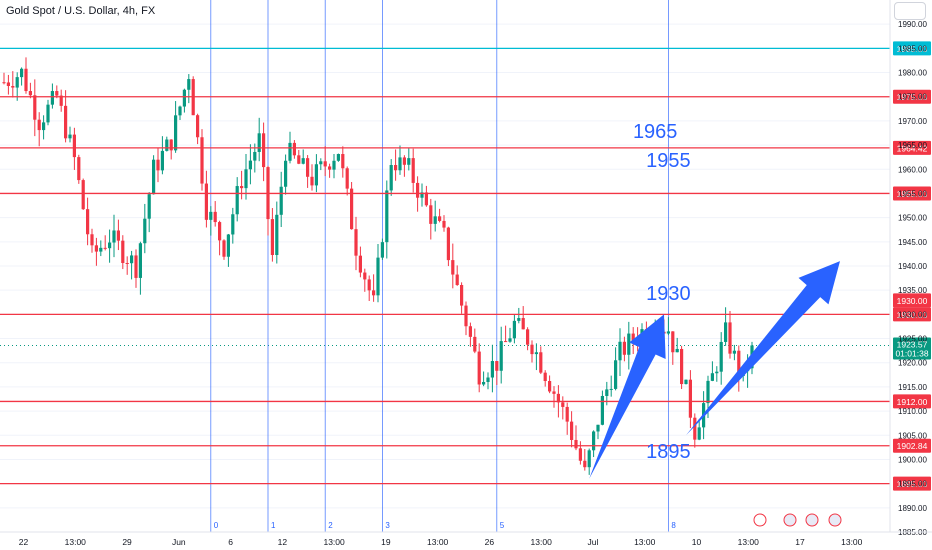  Describe the element at coordinates (835, 520) in the screenshot. I see `economic-event-icon` at that location.